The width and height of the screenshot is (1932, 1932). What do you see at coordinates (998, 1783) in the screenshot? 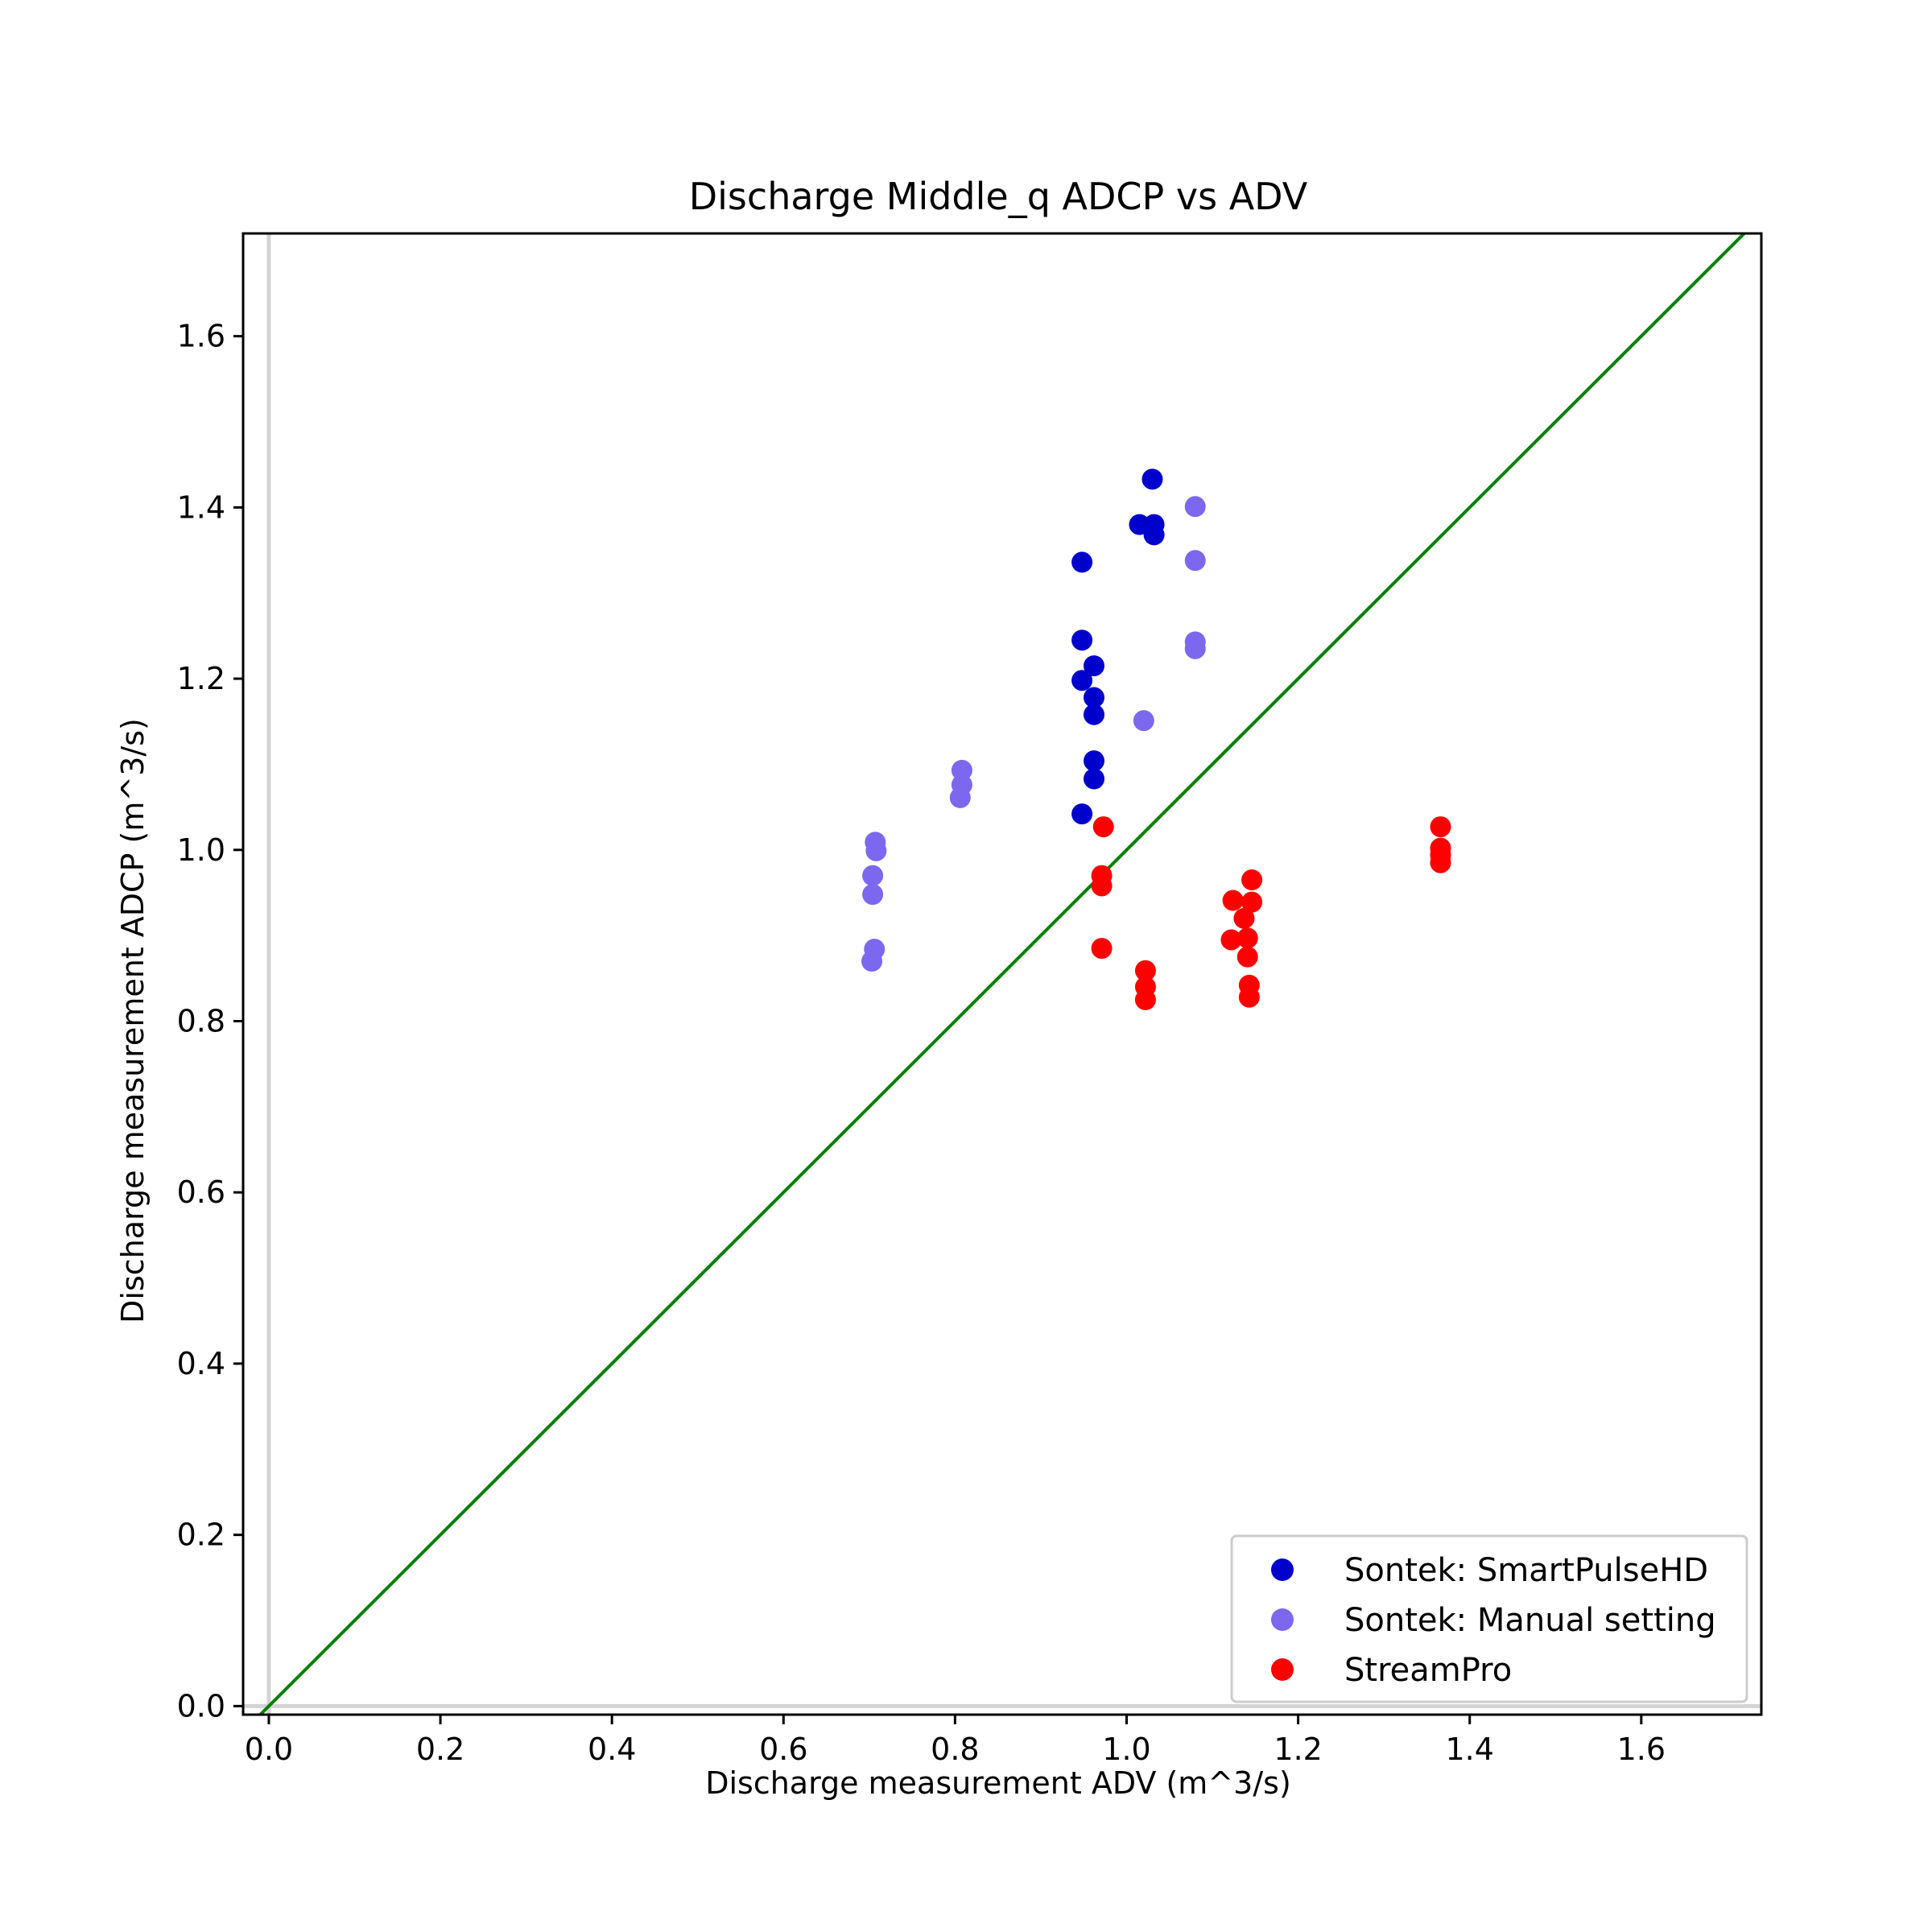
I see `x-axis-label: Discharge measurement ADV (m^3/s)` at bounding box center [998, 1783].